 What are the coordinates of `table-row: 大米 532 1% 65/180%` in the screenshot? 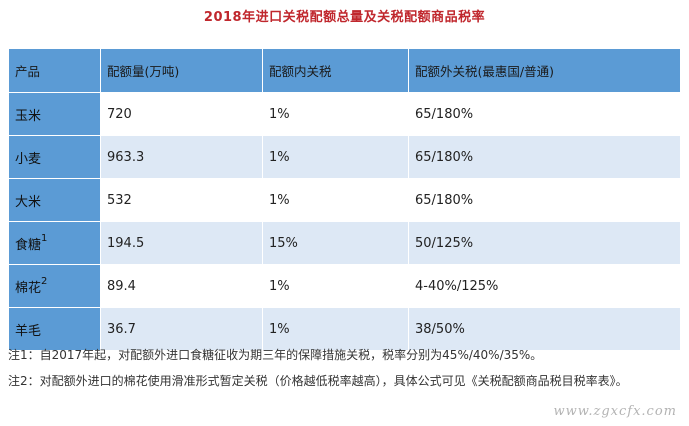 It's located at (344, 200).